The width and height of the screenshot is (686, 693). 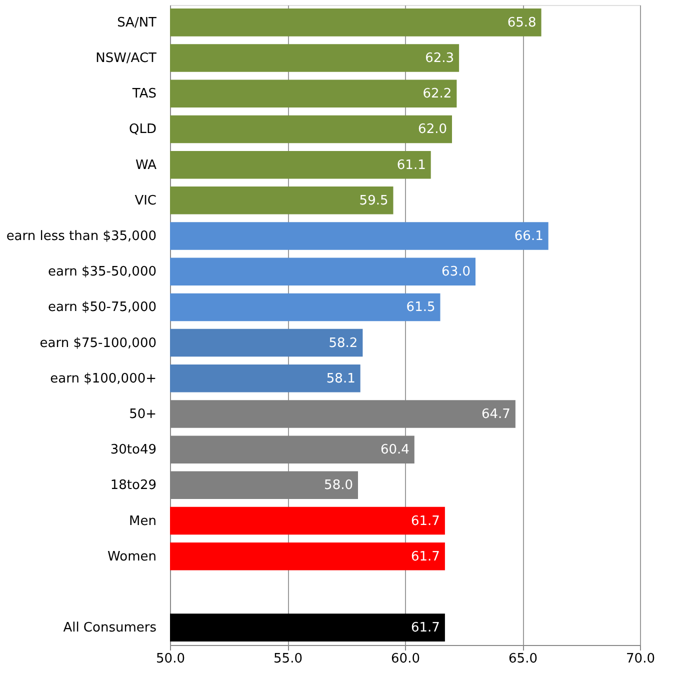 What do you see at coordinates (98, 343) in the screenshot?
I see `y-tick-label: earn $75-100,000` at bounding box center [98, 343].